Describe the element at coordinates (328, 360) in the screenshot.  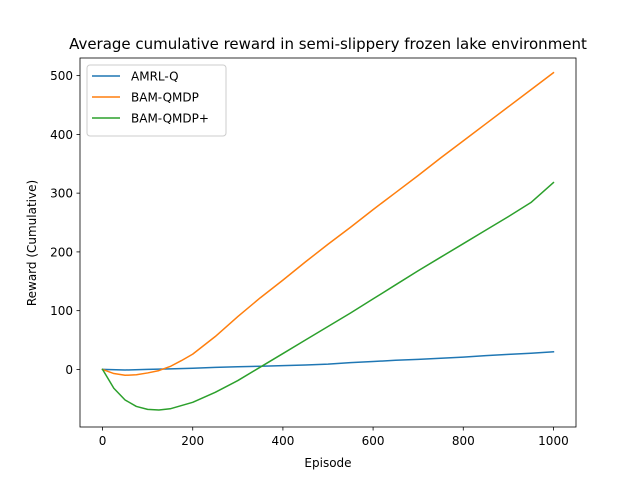
I see `series-line-amrl-q` at that location.